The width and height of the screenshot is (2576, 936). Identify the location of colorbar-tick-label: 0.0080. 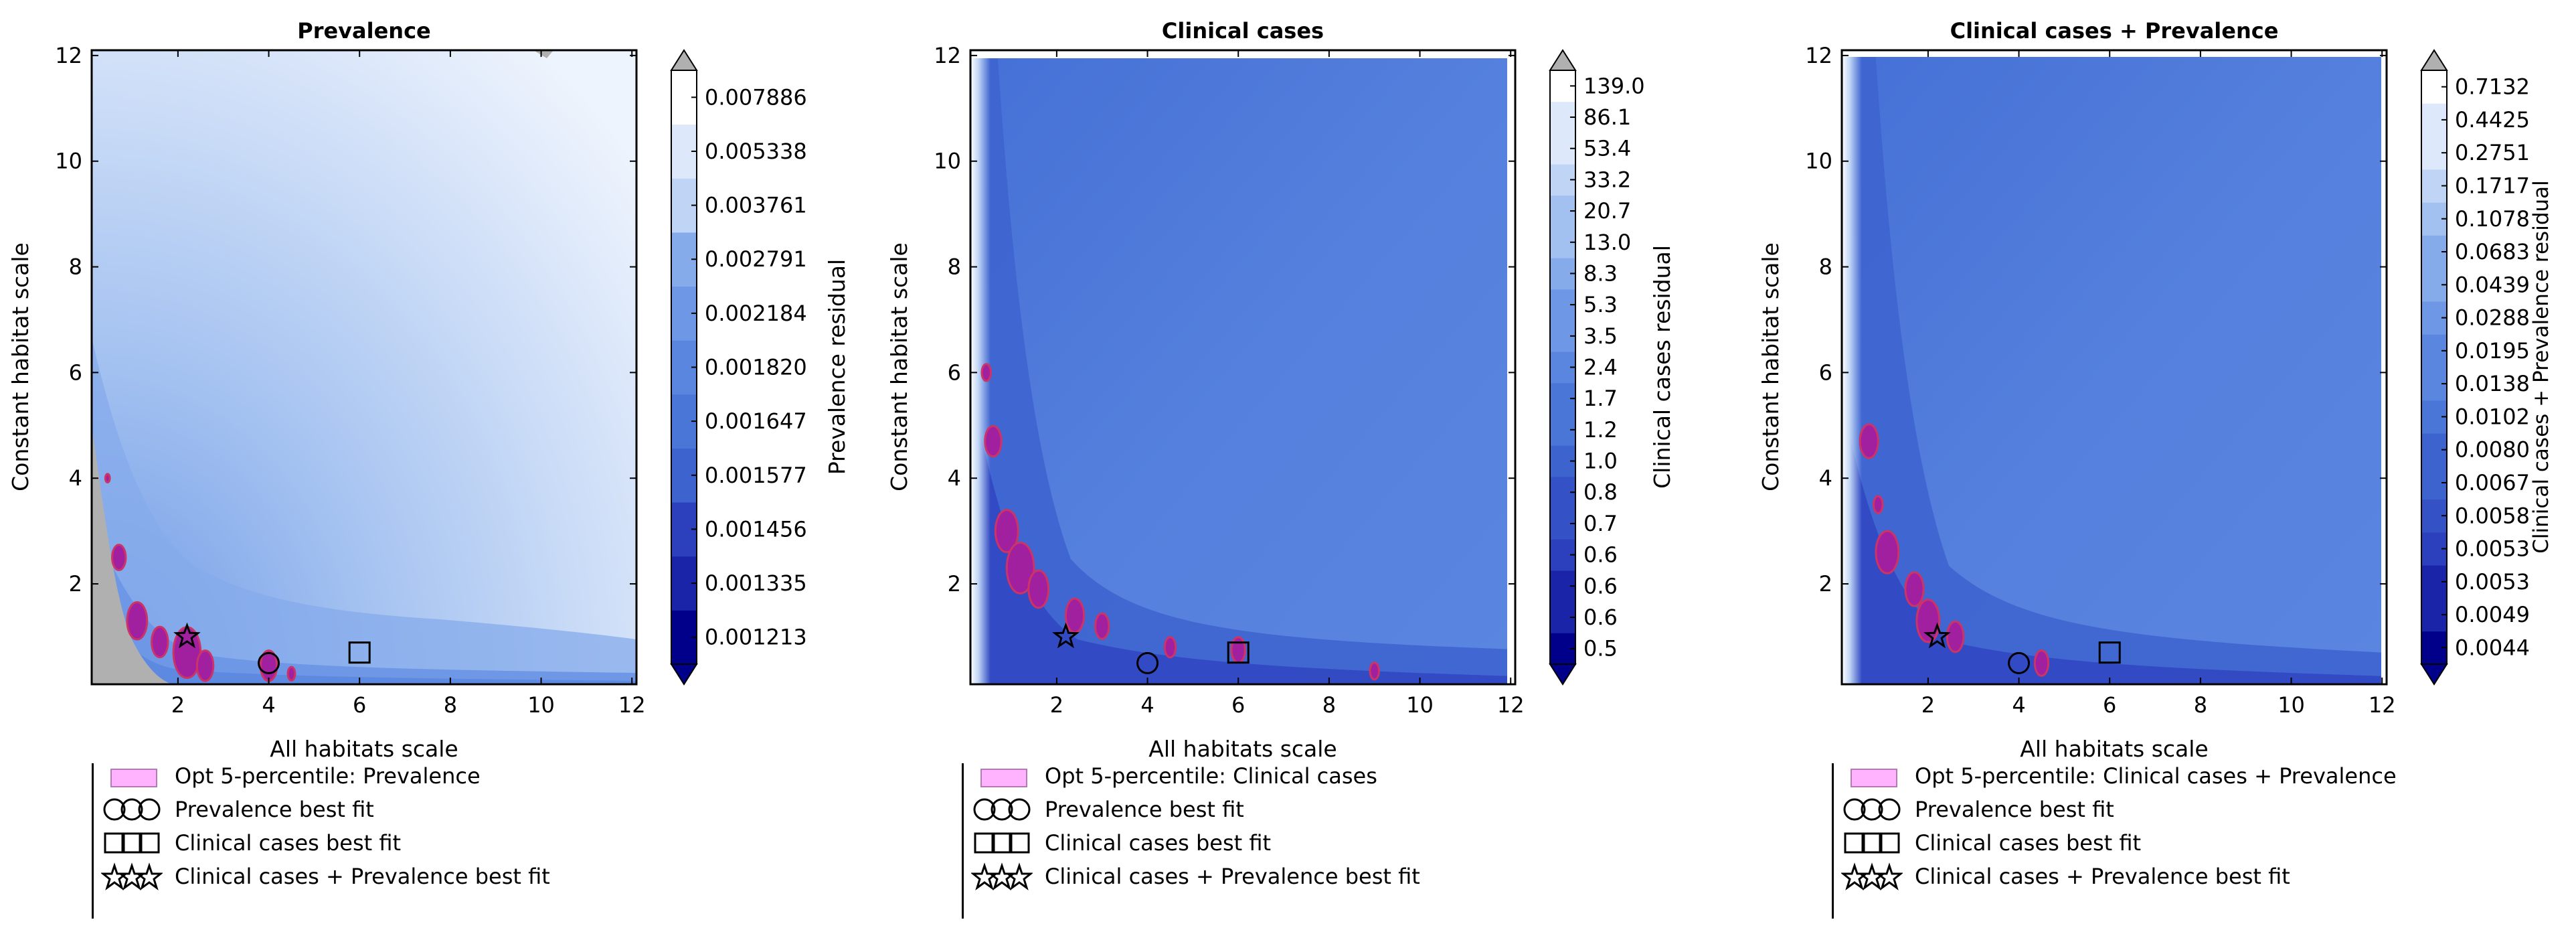
(2492, 450).